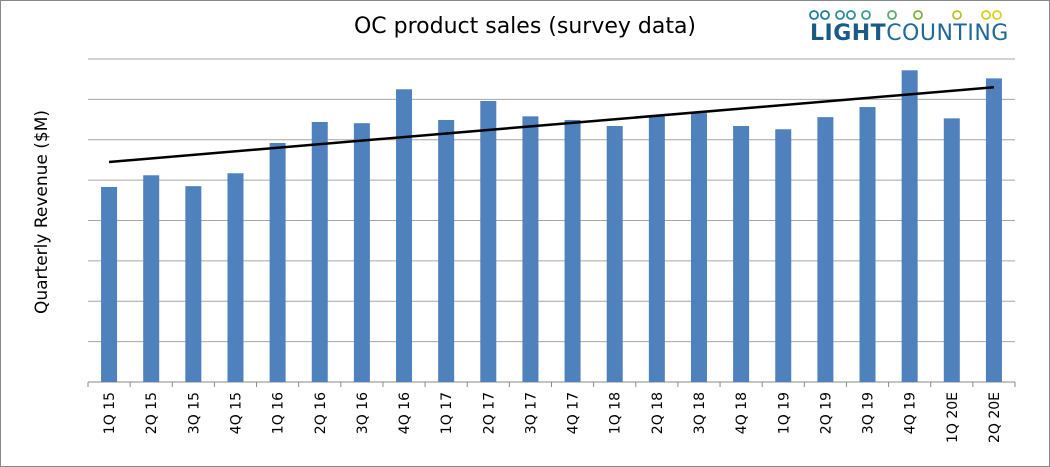 The height and width of the screenshot is (467, 1050). I want to click on x-tick-label: 3Q 19, so click(869, 413).